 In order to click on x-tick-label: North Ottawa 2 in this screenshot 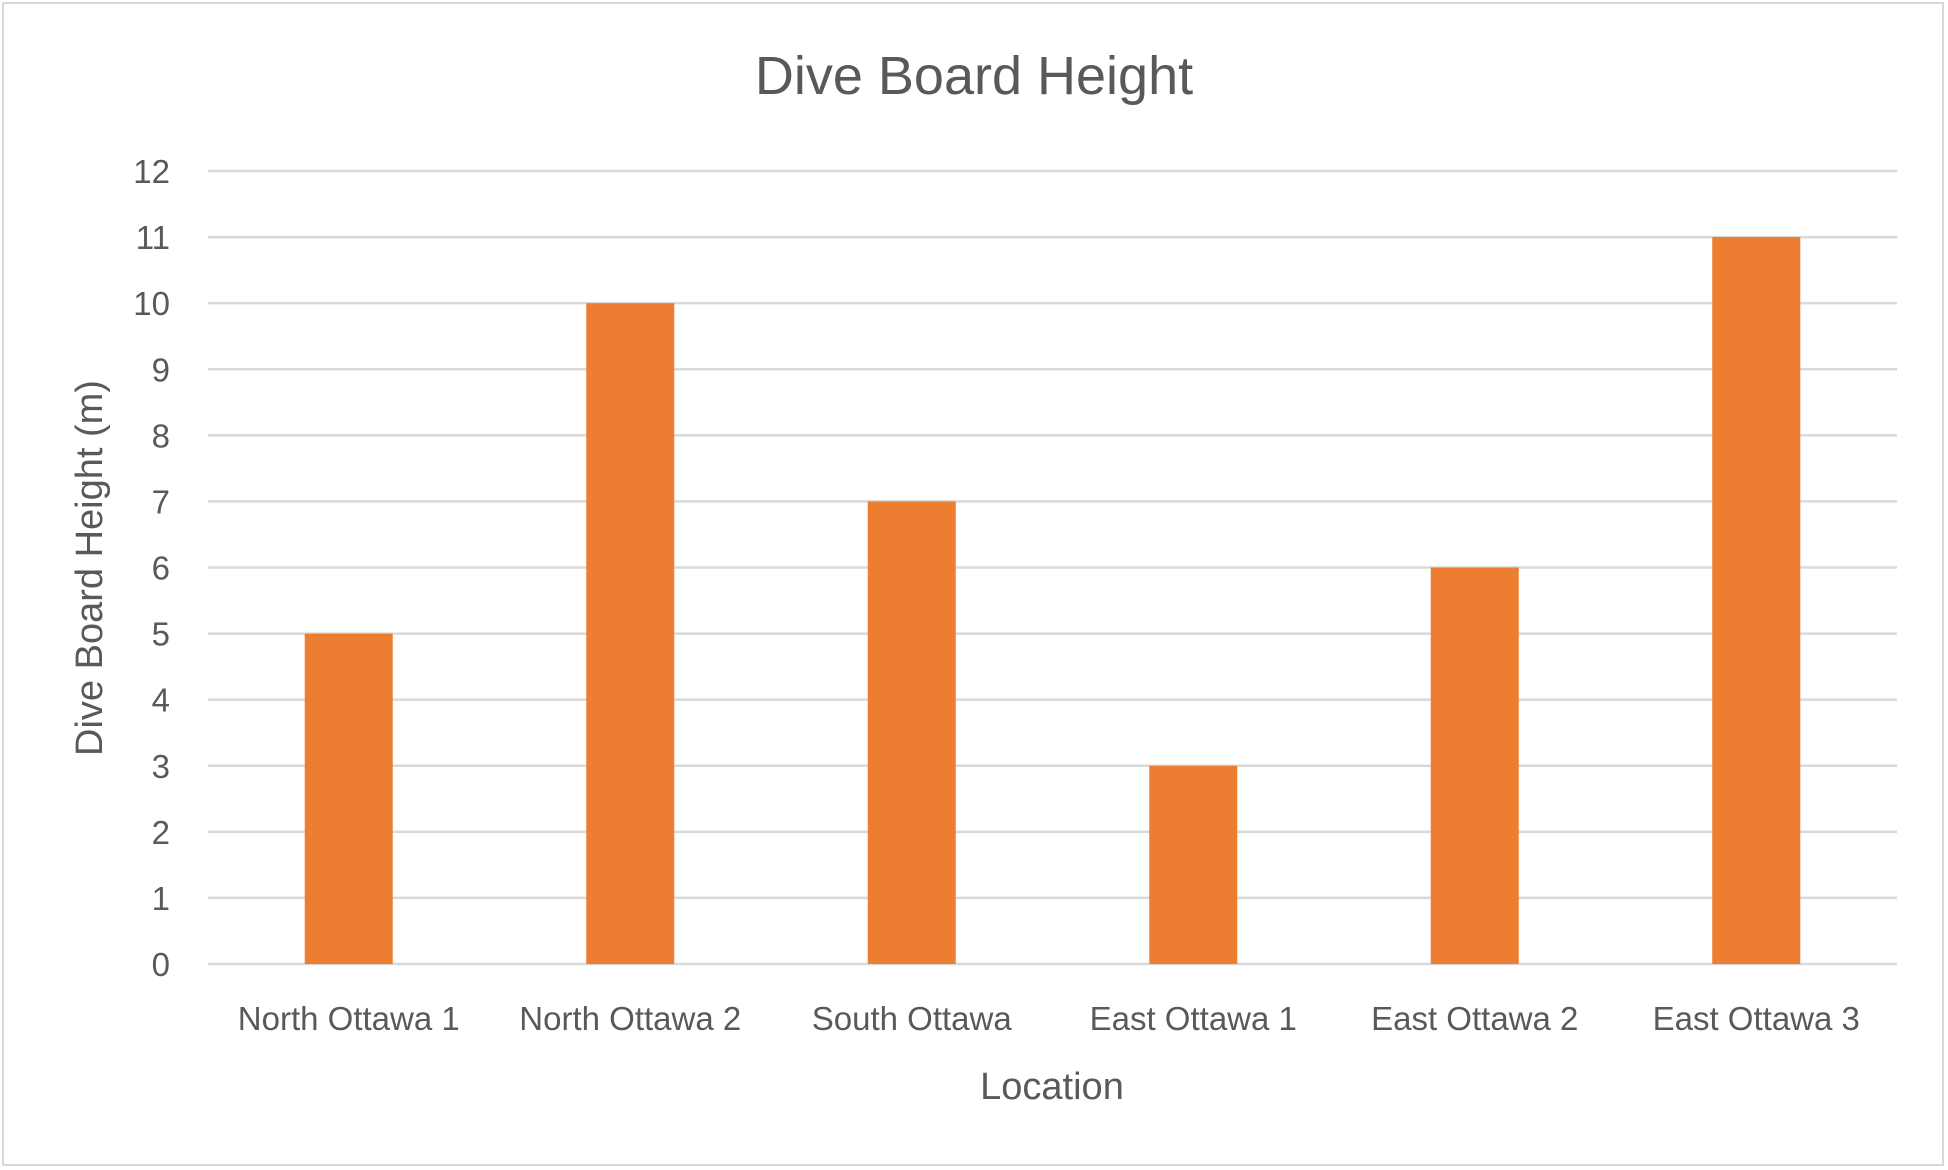, I will do `click(630, 1018)`.